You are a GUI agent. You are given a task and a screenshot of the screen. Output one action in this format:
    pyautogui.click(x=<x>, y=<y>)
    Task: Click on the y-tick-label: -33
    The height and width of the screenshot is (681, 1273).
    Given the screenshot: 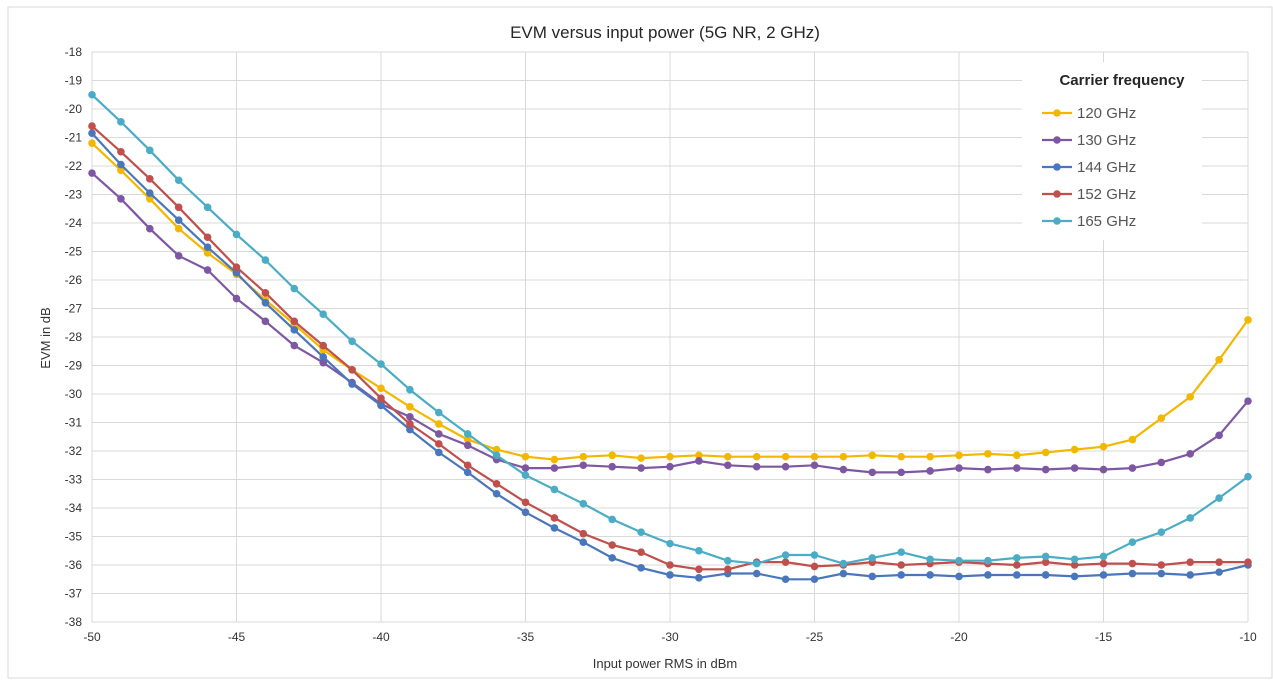 What is the action you would take?
    pyautogui.click(x=74, y=480)
    